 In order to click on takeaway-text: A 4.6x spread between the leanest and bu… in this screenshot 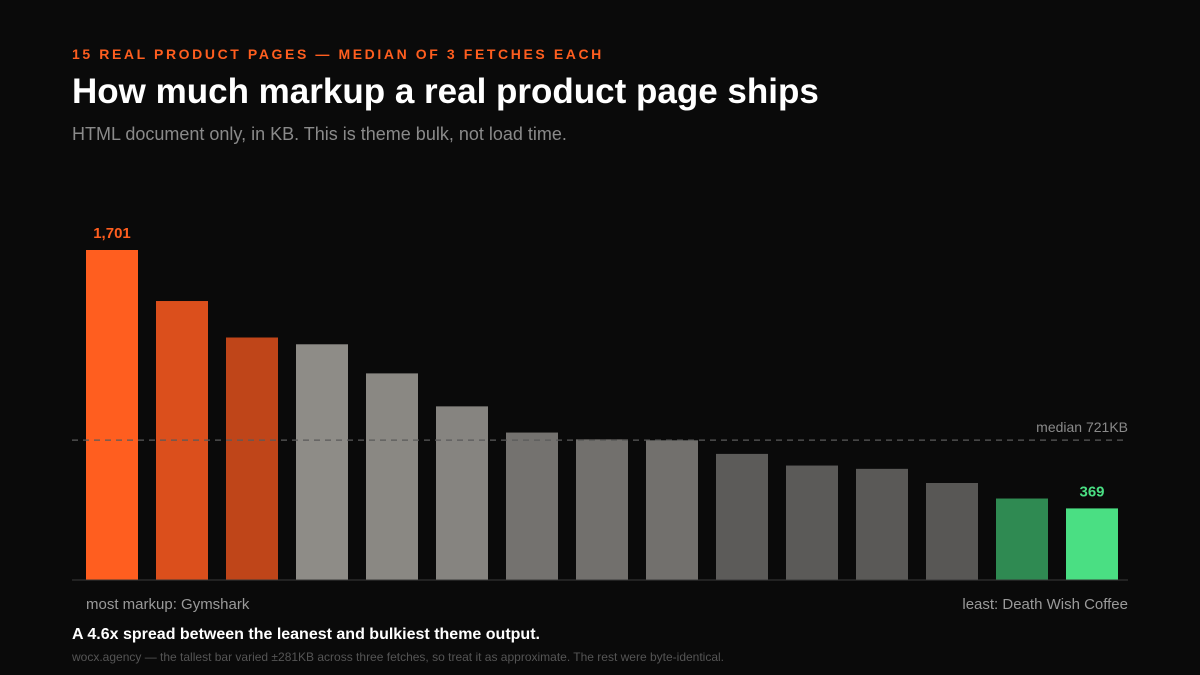, I will do `click(306, 634)`.